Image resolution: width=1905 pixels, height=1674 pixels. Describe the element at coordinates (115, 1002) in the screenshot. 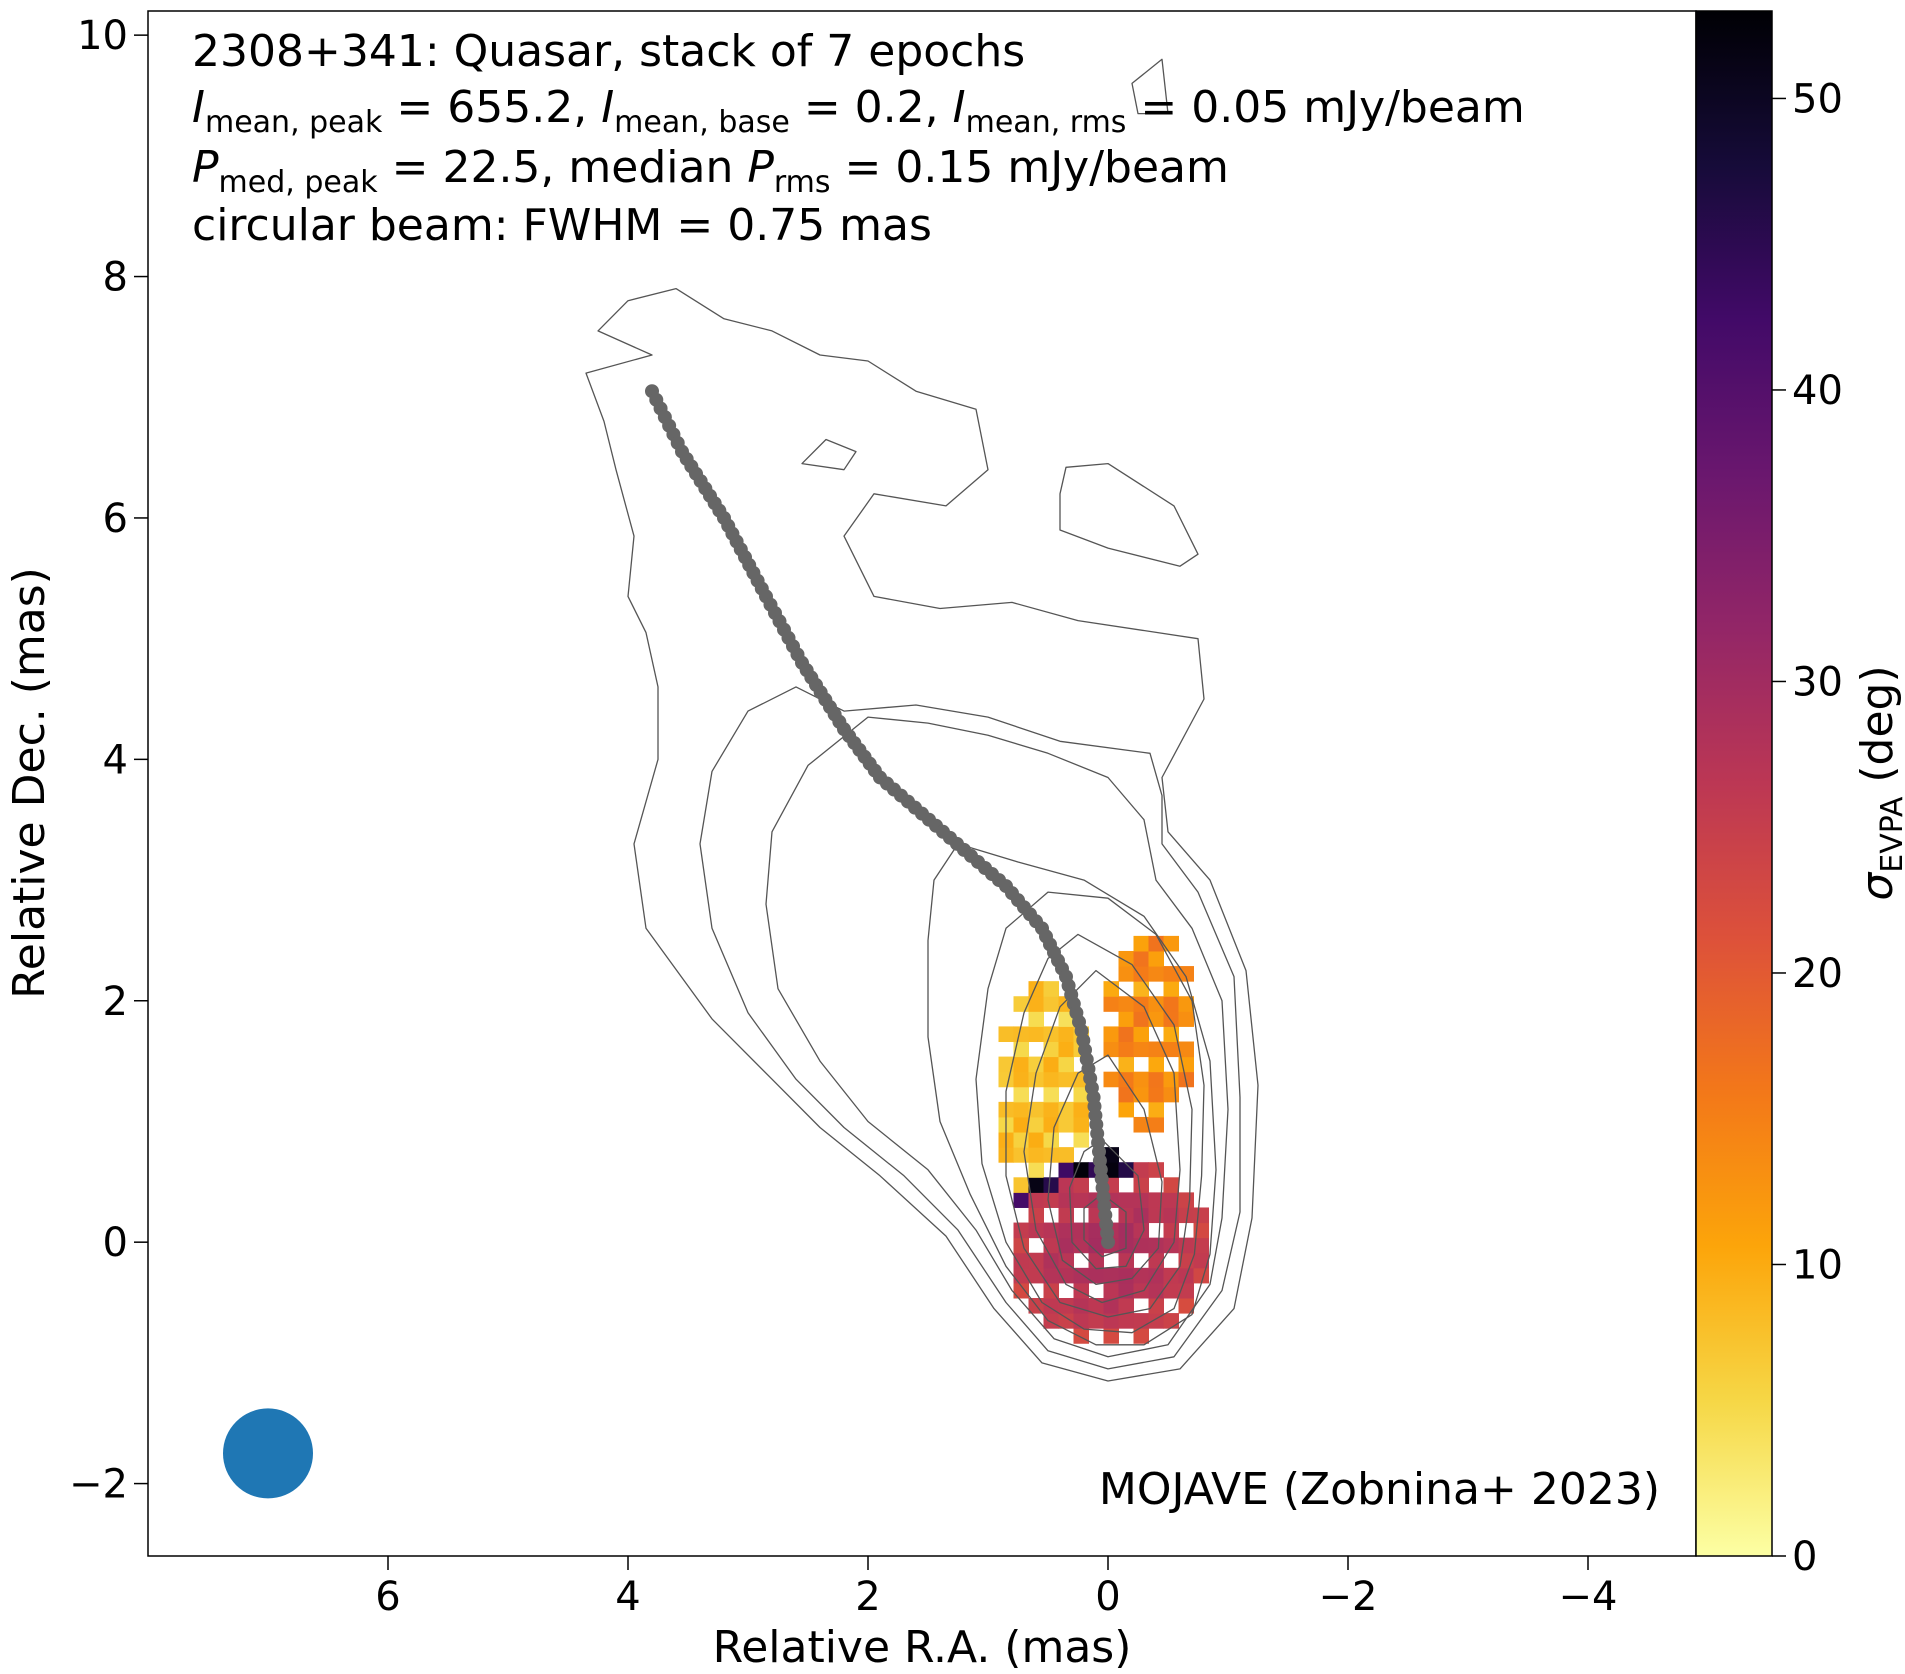

I see `y-tick-label: 2` at that location.